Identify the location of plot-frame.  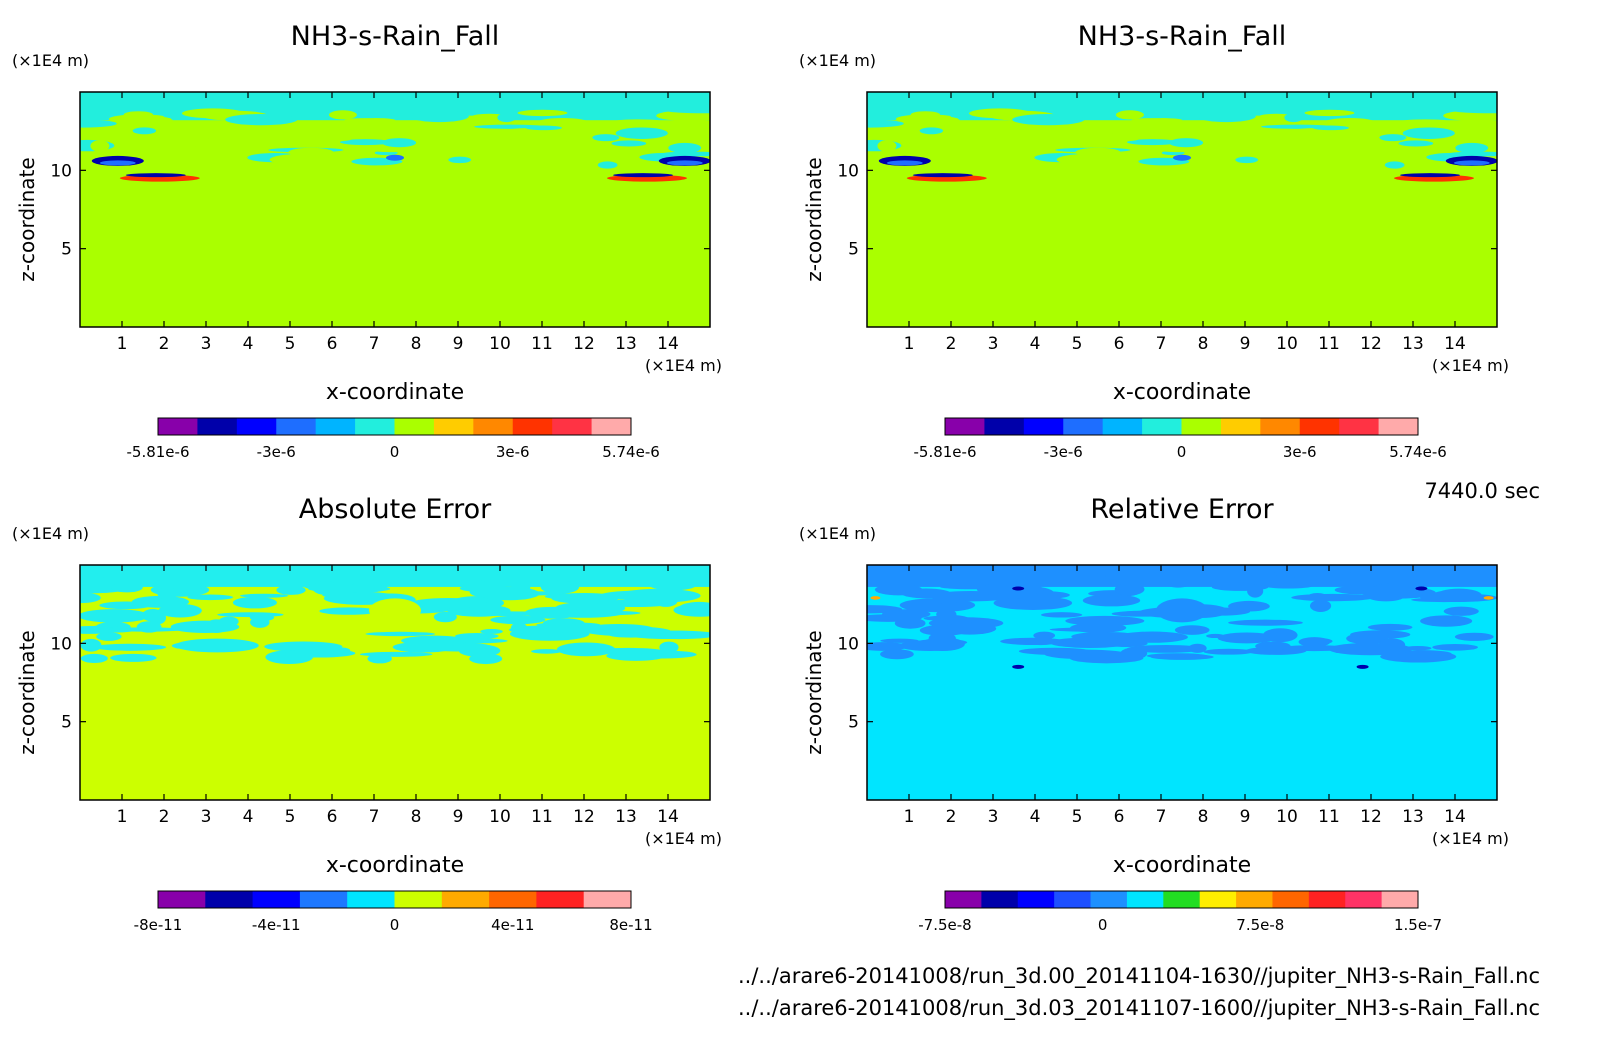
(395, 209).